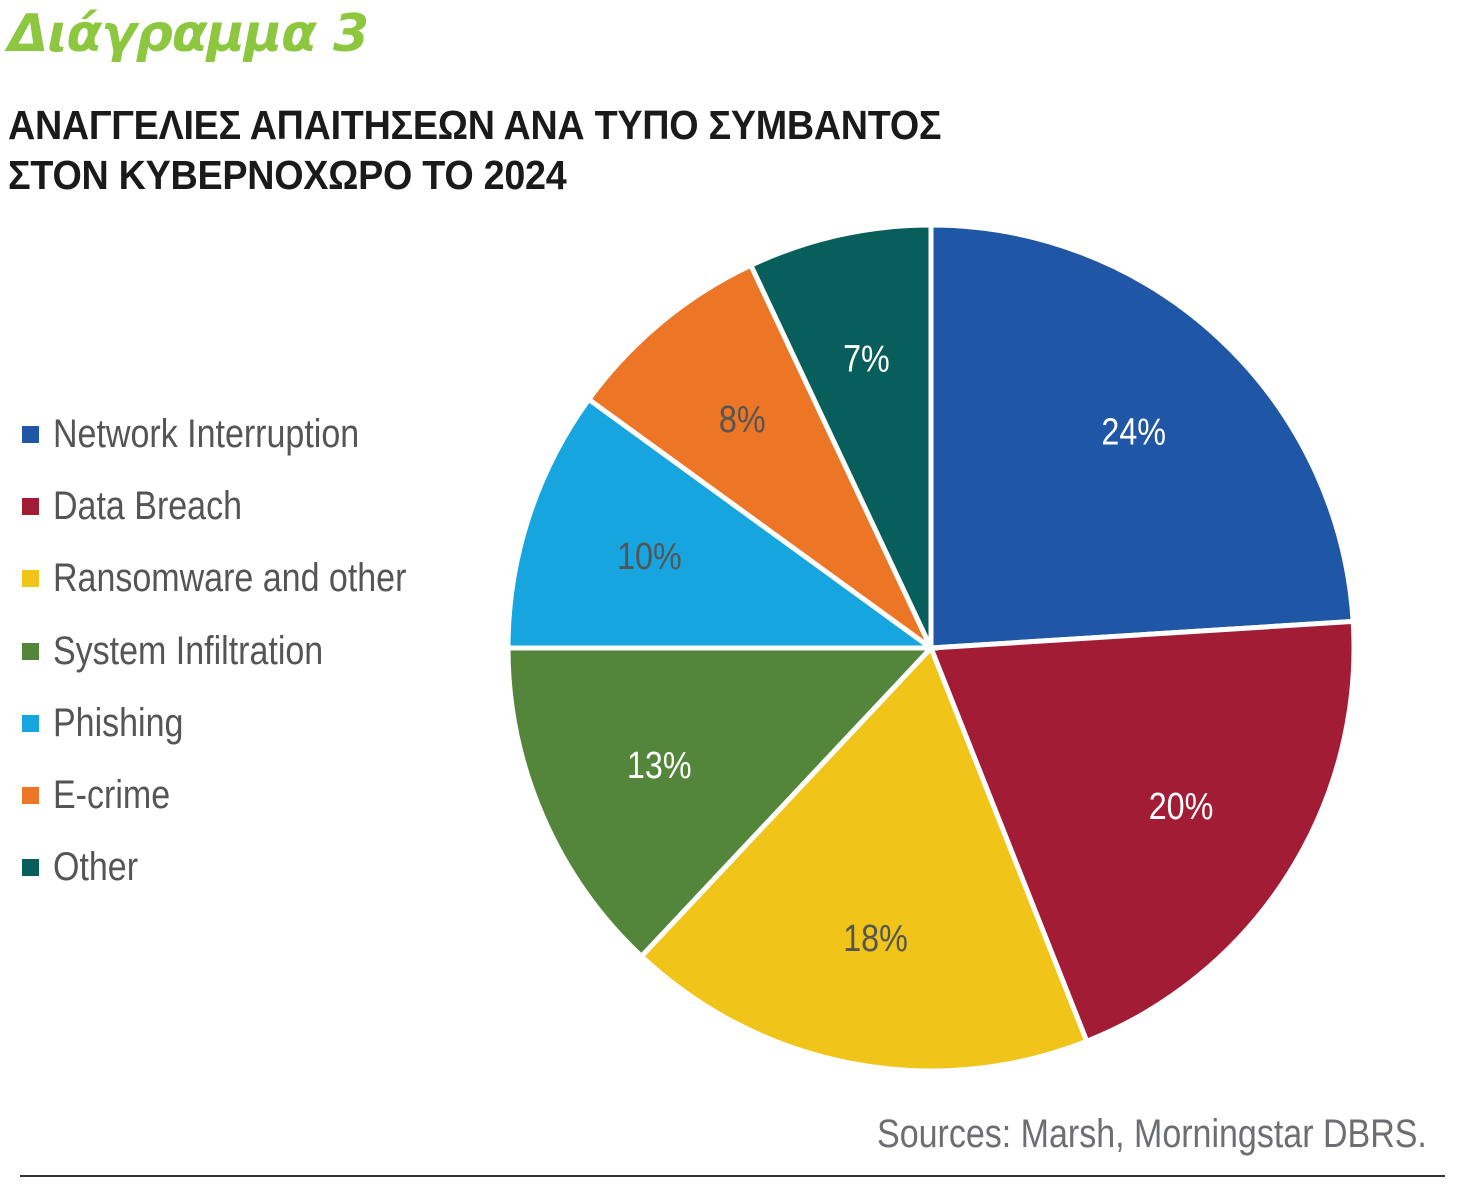  What do you see at coordinates (30, 723) in the screenshot?
I see `legend-swatch-phishing` at bounding box center [30, 723].